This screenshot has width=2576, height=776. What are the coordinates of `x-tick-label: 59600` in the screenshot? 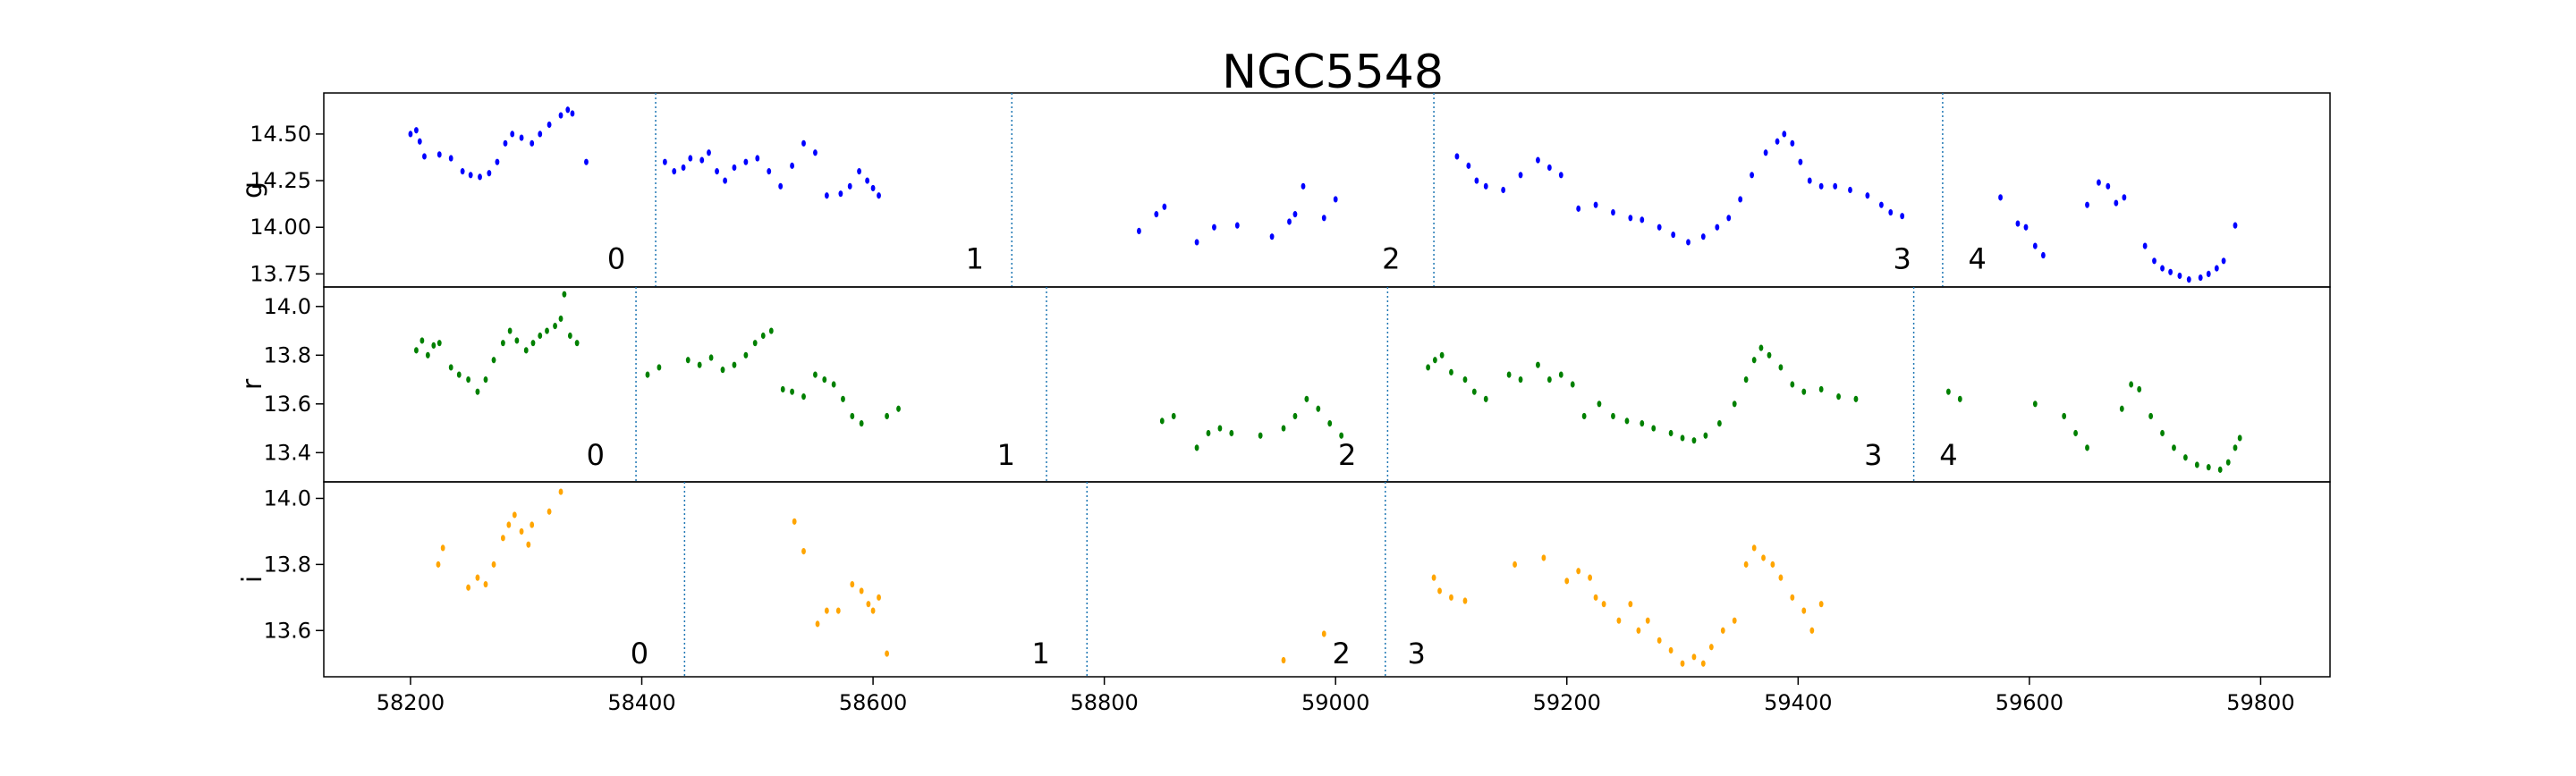 It's located at (2029, 703).